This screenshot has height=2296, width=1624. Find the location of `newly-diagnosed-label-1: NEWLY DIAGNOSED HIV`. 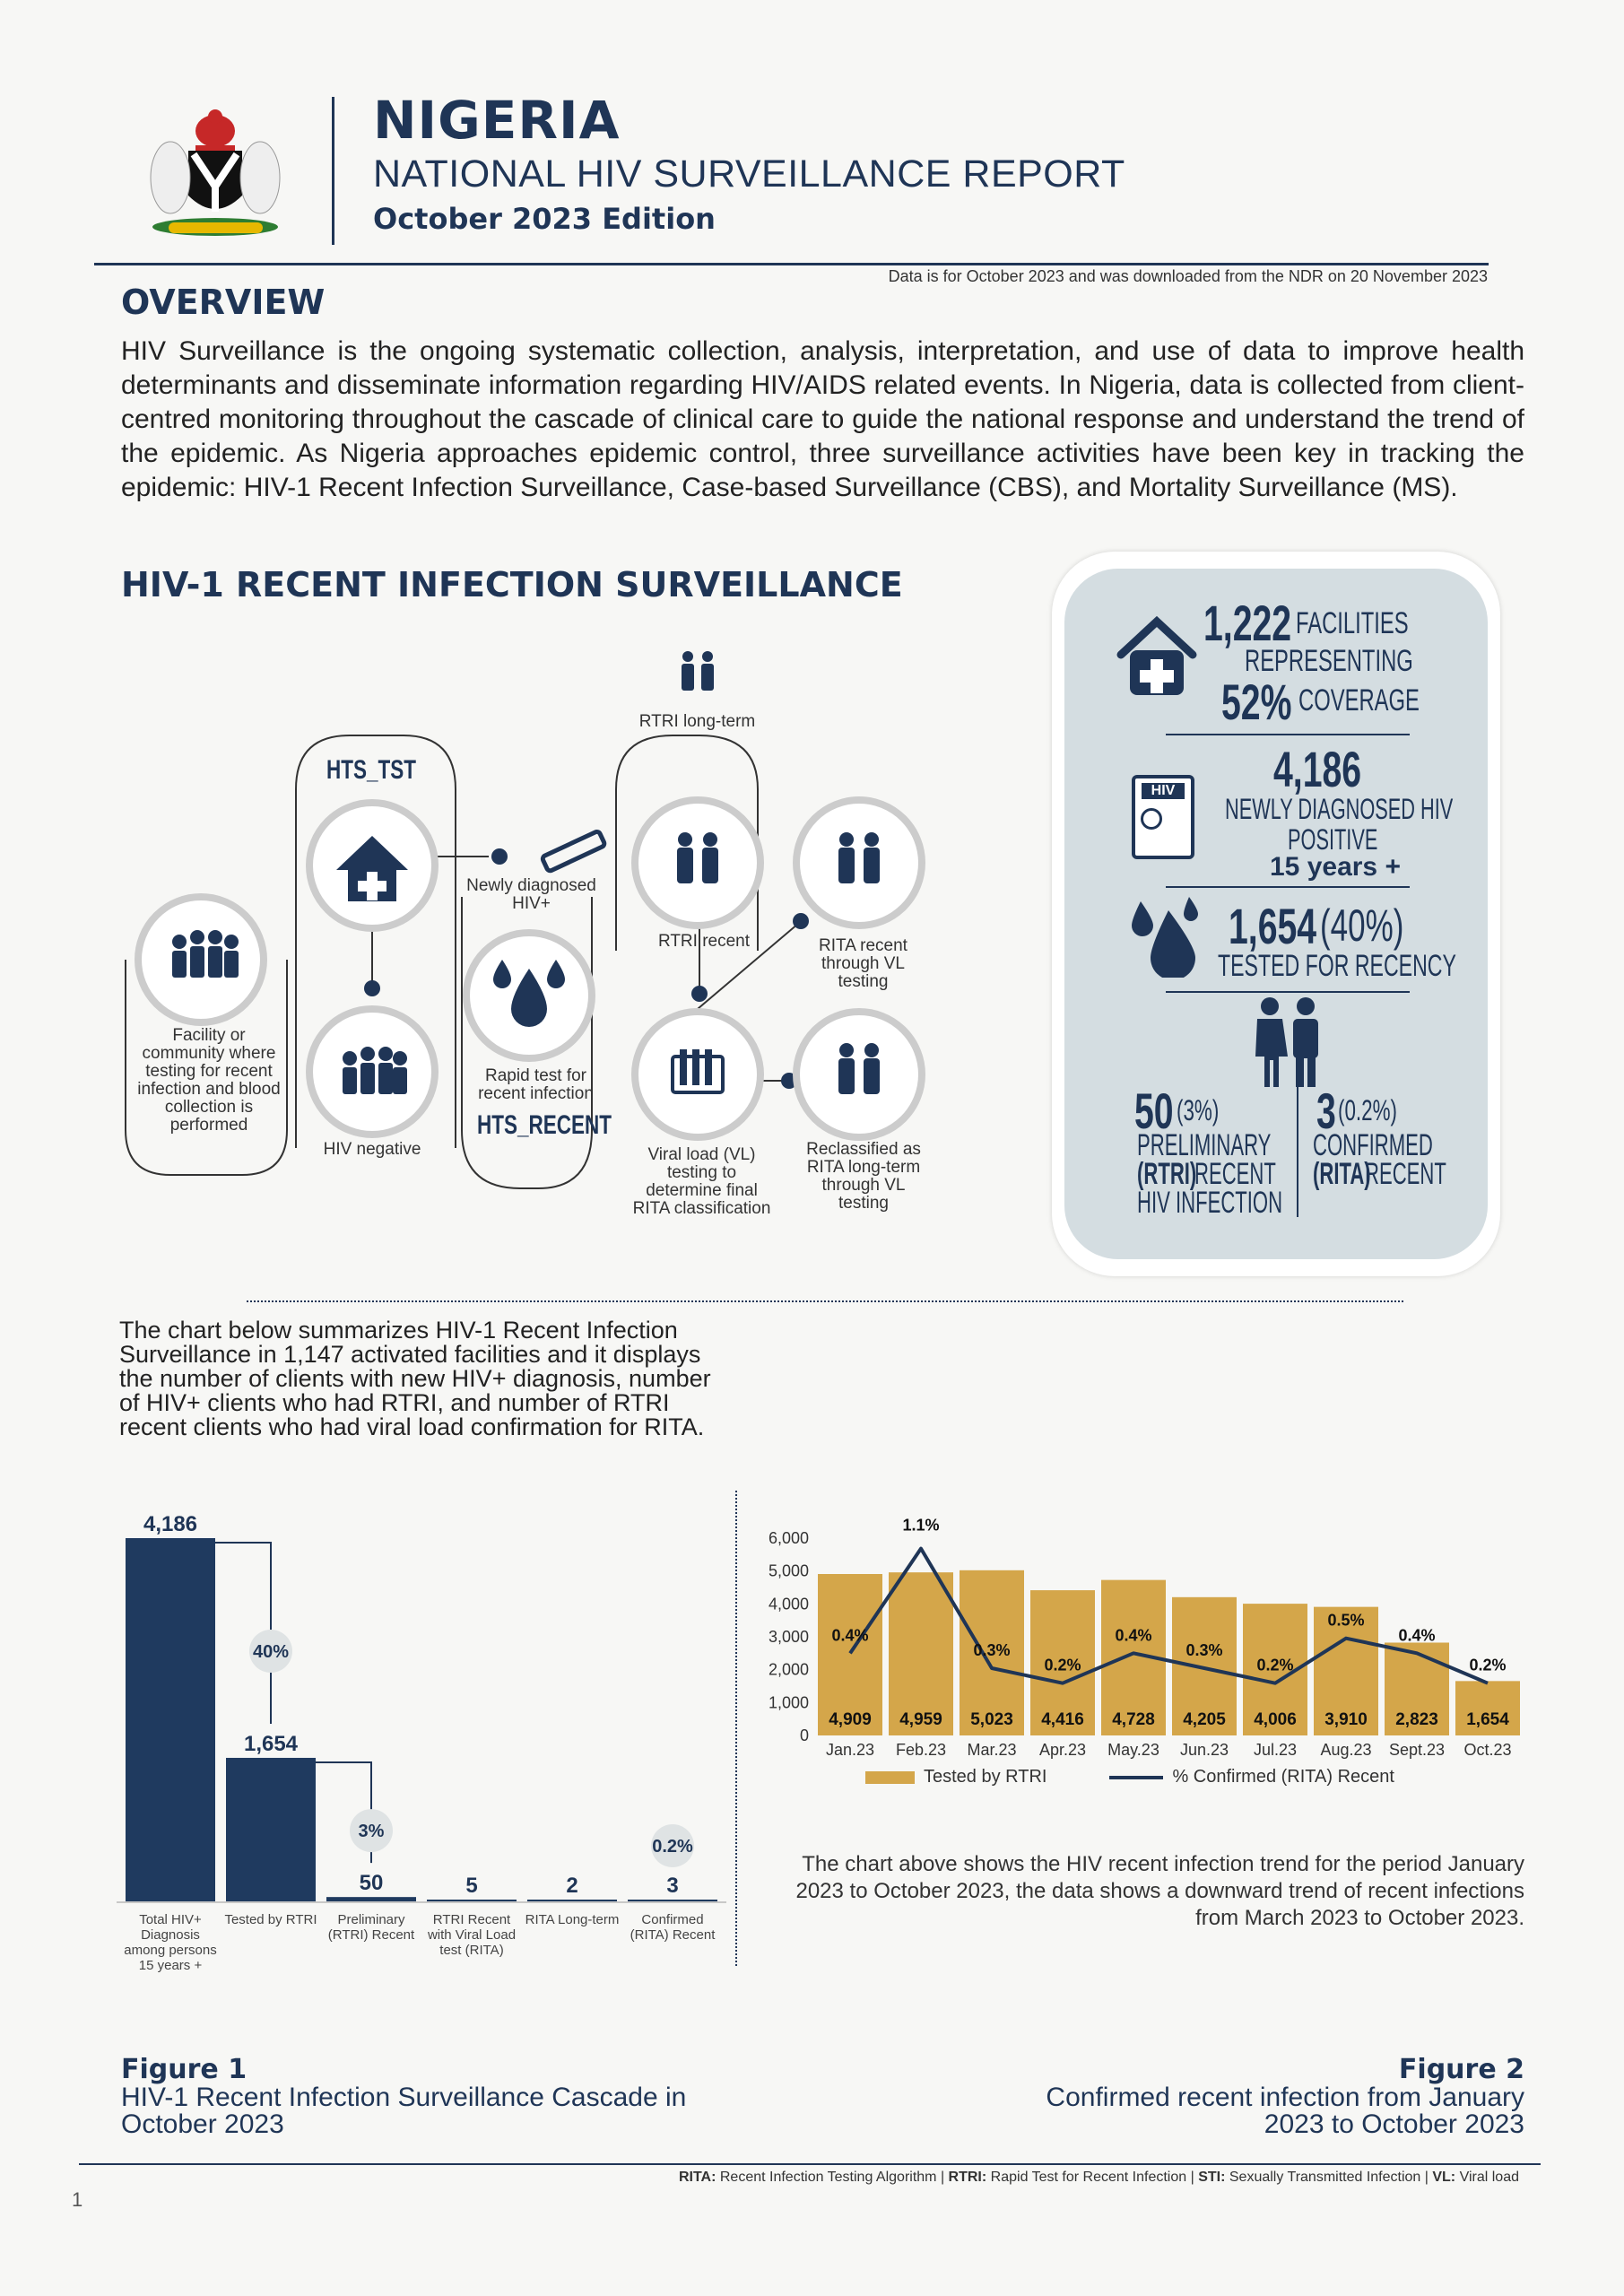

newly-diagnosed-label-1: NEWLY DIAGNOSED HIV is located at coordinates (1339, 809).